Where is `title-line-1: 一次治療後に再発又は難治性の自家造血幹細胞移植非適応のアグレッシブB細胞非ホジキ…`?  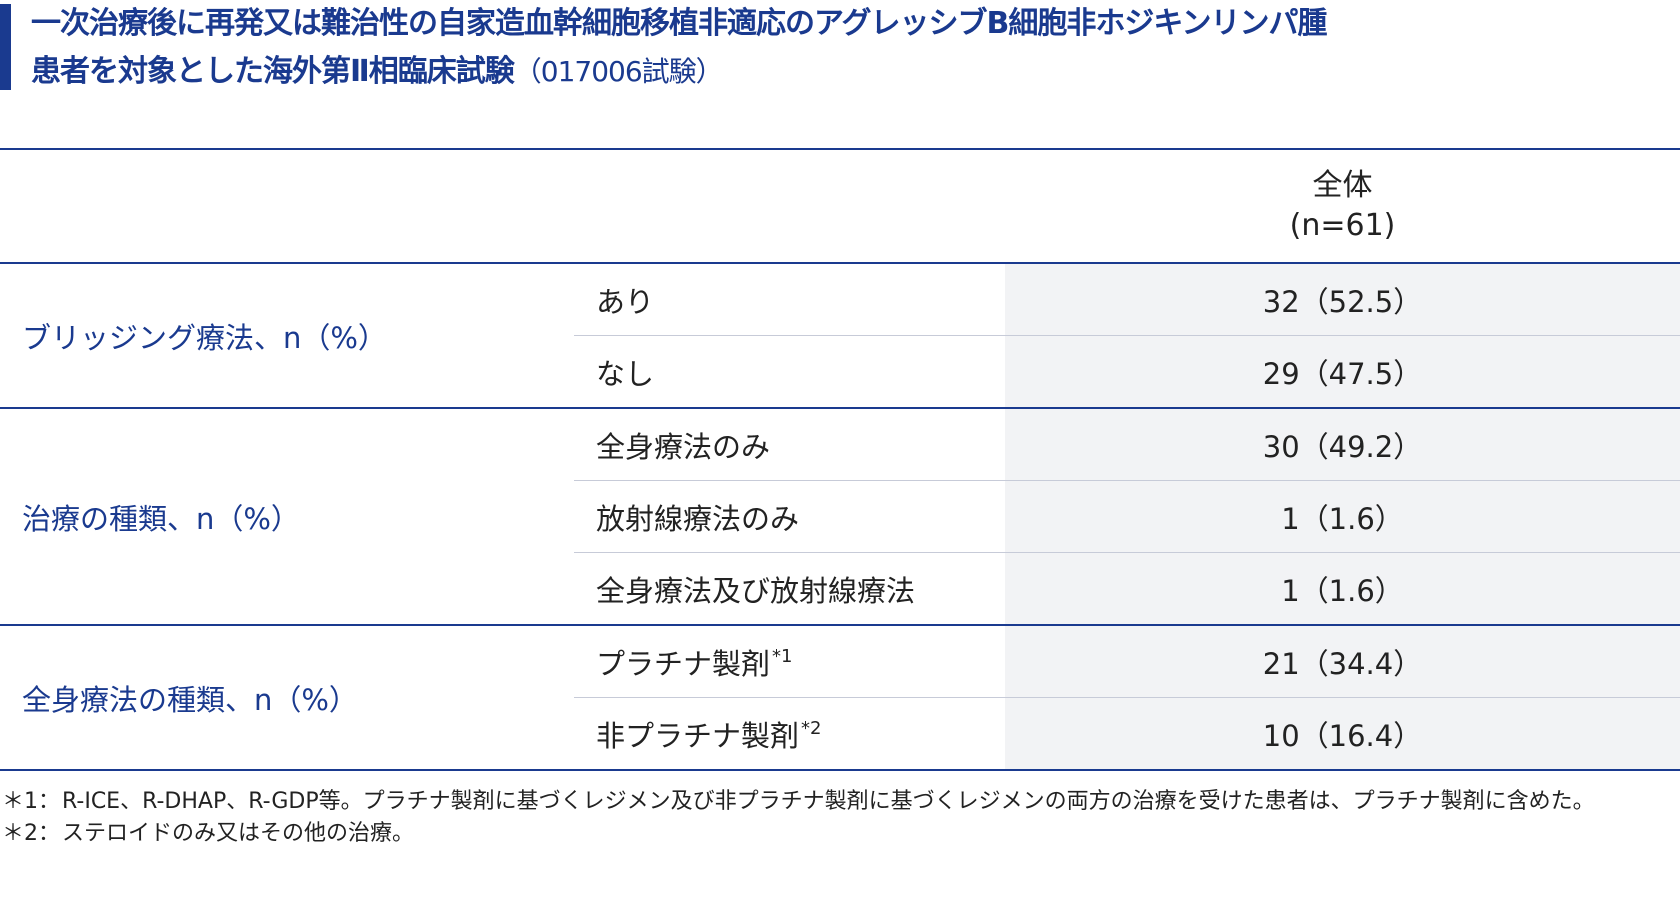
title-line-1: 一次治療後に再発又は難治性の自家造血幹細胞移植非適応のアグレッシブB細胞非ホジキ… is located at coordinates (679, 23).